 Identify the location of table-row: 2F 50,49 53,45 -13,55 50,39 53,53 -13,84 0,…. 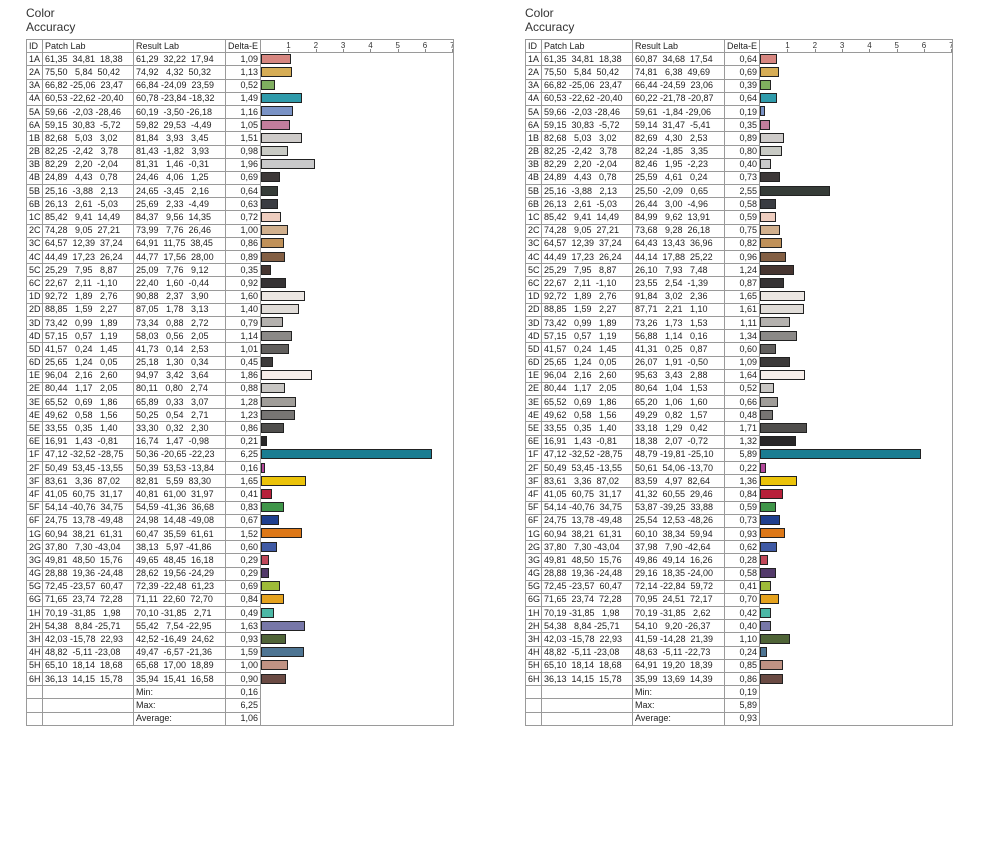
(240, 468).